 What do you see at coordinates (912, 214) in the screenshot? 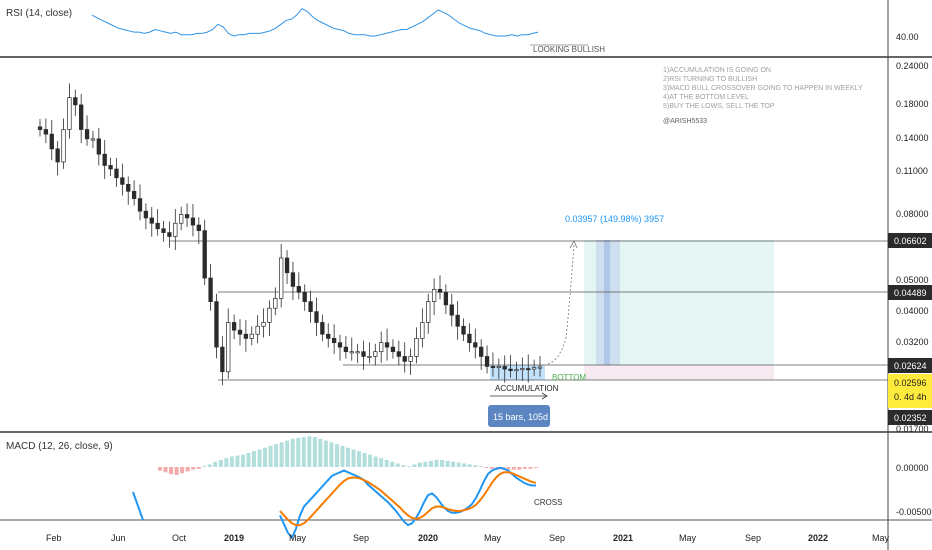
I see `price-tick: 0.08000` at bounding box center [912, 214].